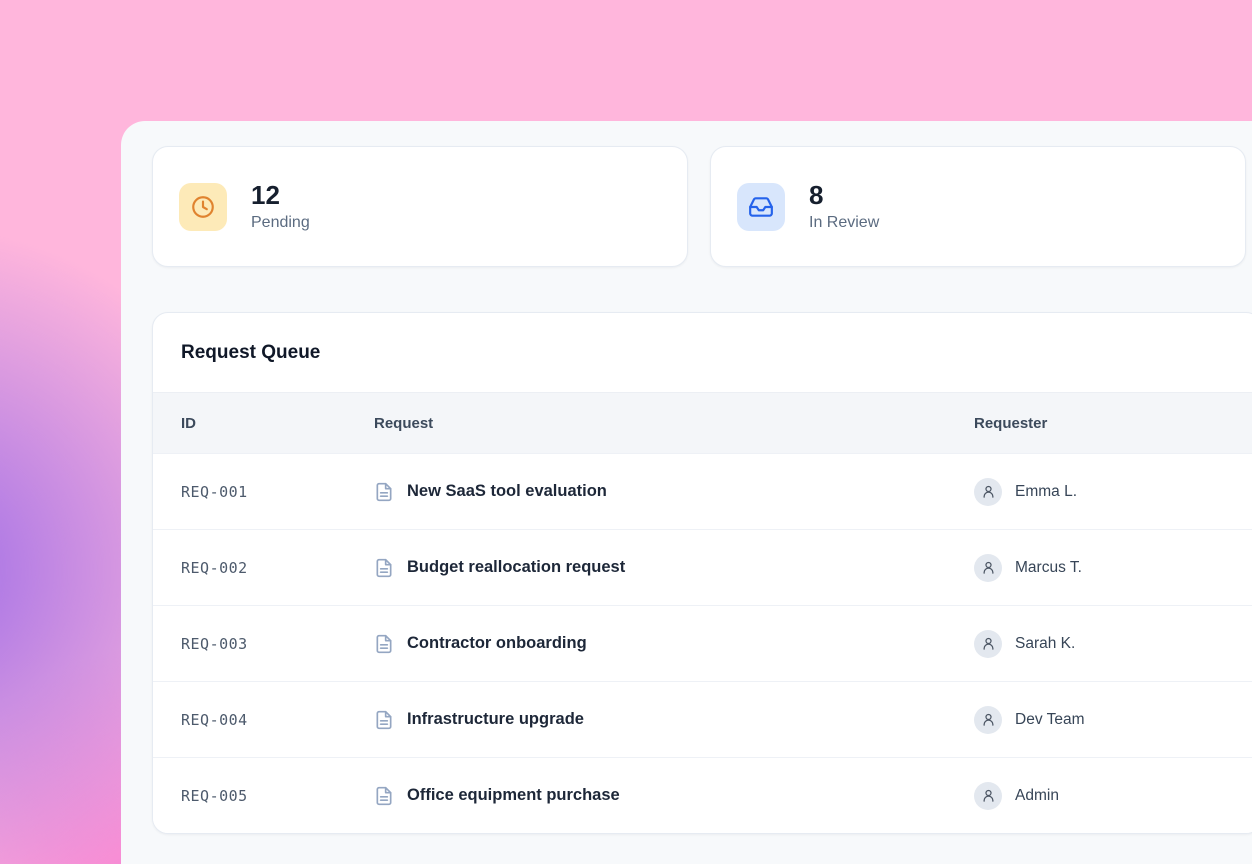  What do you see at coordinates (214, 795) in the screenshot?
I see `request-id: REQ-005` at bounding box center [214, 795].